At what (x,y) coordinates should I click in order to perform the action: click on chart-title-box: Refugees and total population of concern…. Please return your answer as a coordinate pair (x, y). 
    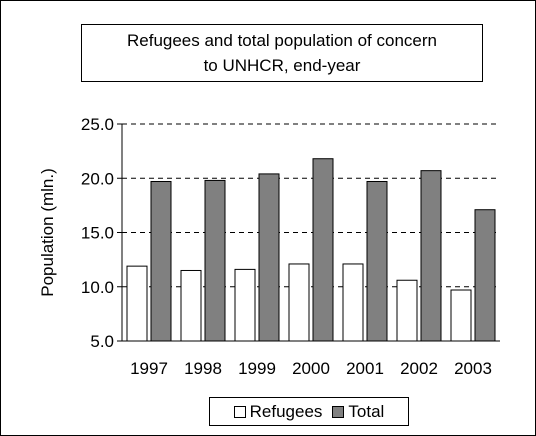
    Looking at the image, I should click on (282, 53).